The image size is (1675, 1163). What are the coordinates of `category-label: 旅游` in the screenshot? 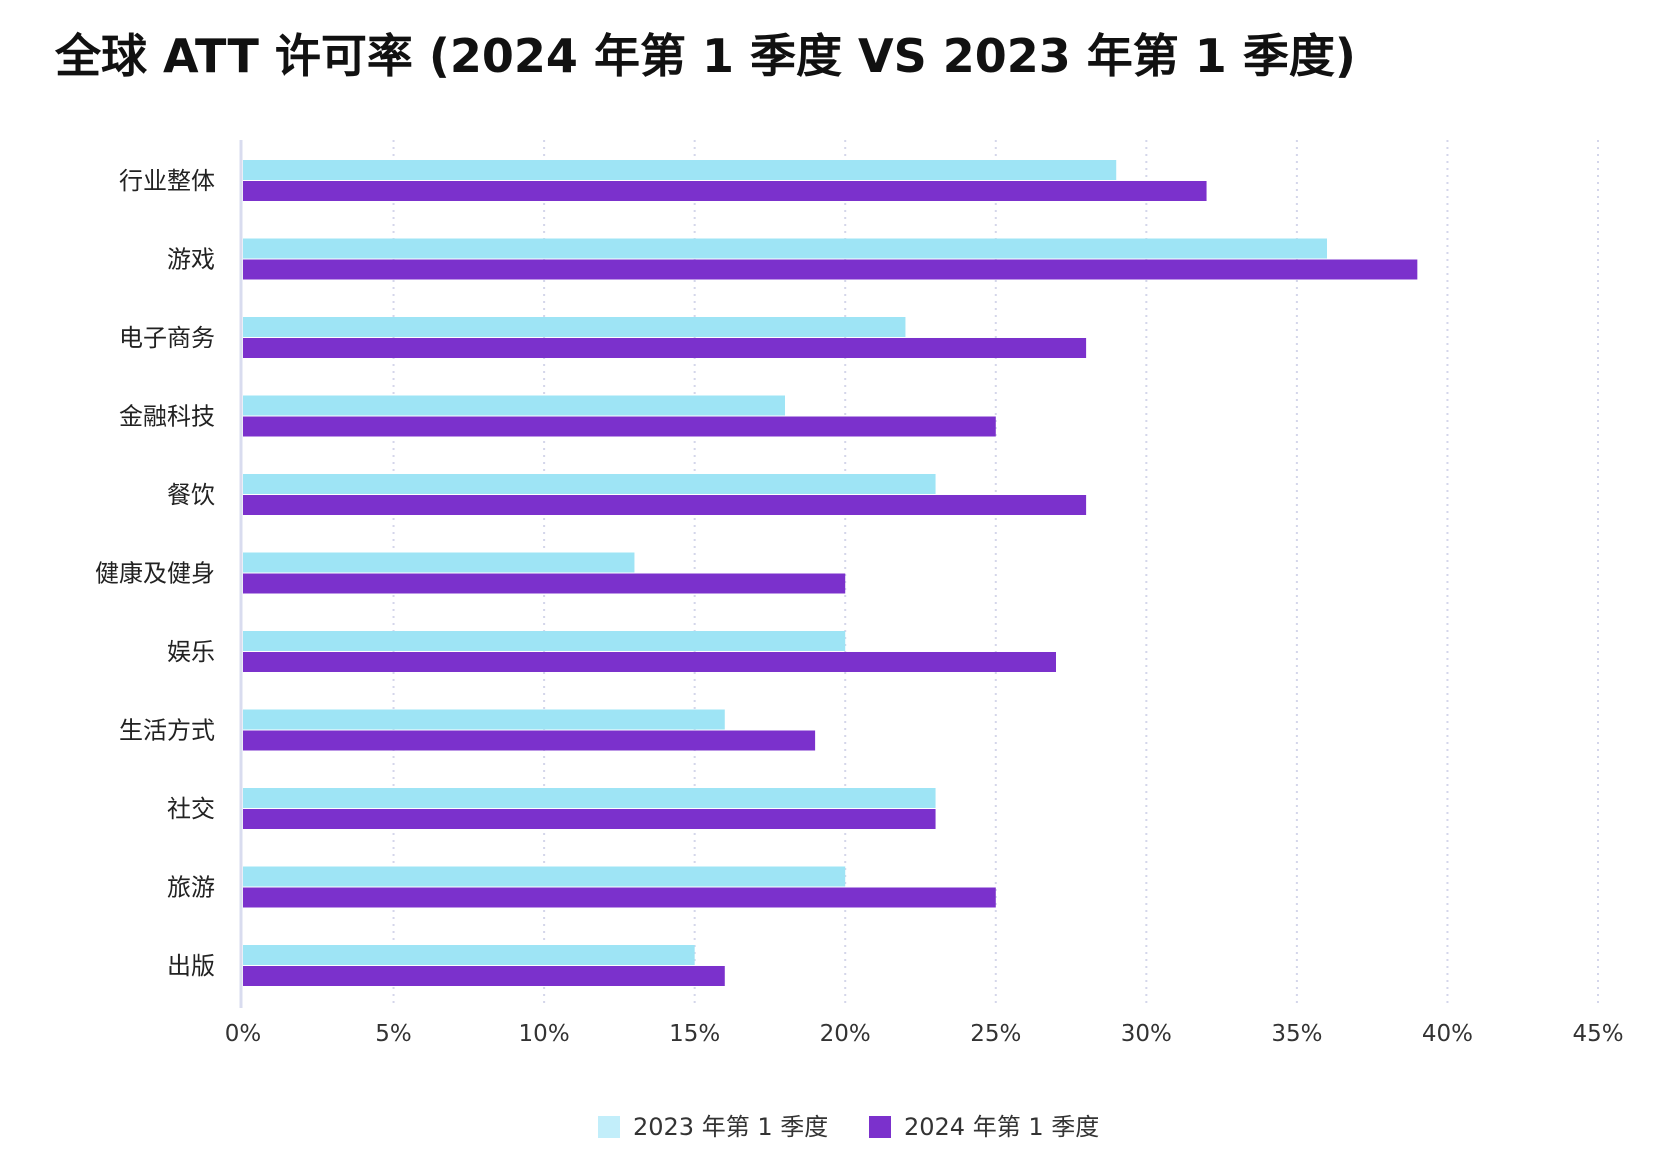 It's located at (191, 888).